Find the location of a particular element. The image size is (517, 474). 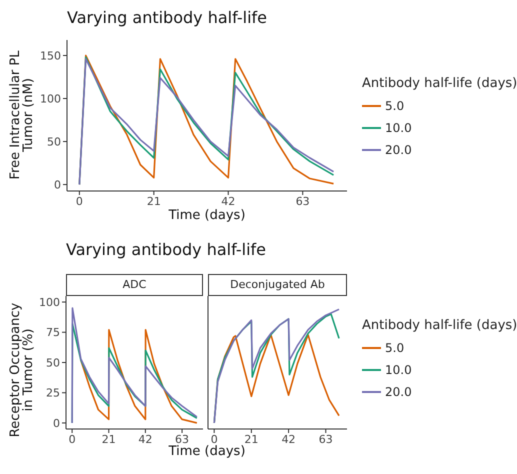

y-tick-label: 75 is located at coordinates (53, 333).